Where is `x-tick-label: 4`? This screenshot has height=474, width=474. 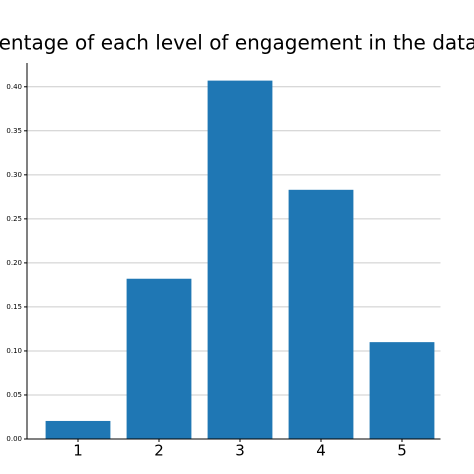 x-tick-label: 4 is located at coordinates (321, 451).